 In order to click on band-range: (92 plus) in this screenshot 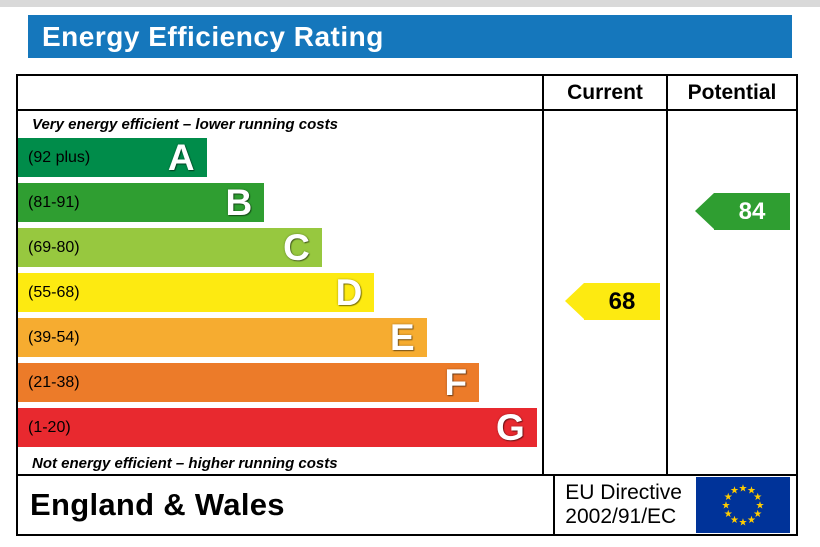, I will do `click(59, 157)`.